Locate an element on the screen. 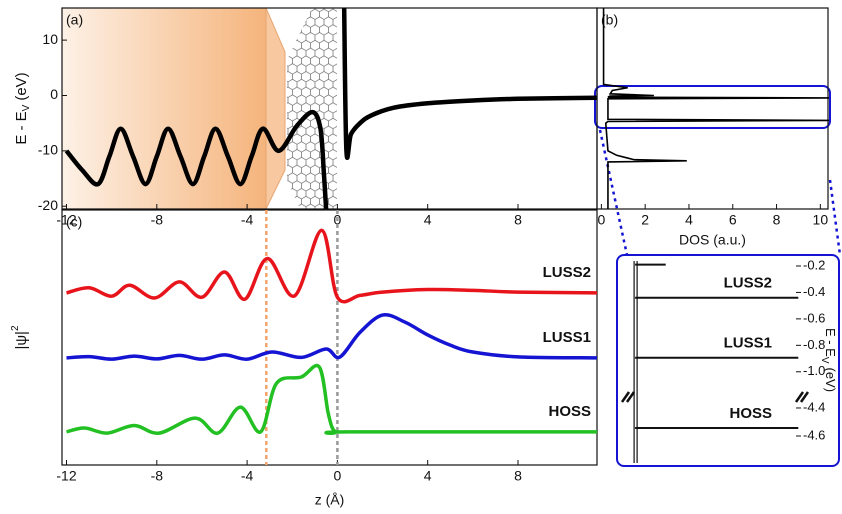  y-axis-label: |ψ|2 is located at coordinates (20, 337).